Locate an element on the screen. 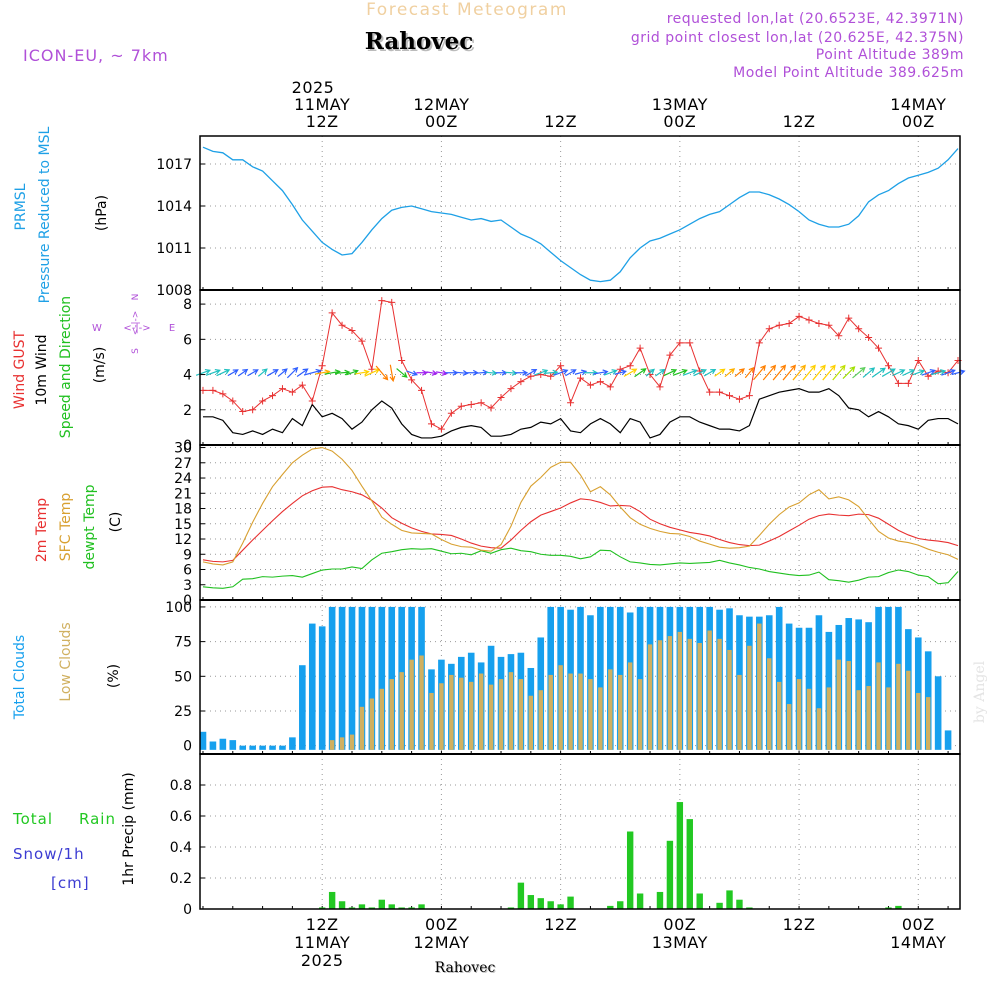 This screenshot has height=1000, width=1000. dewpt-title: dewpt Temp is located at coordinates (90, 526).